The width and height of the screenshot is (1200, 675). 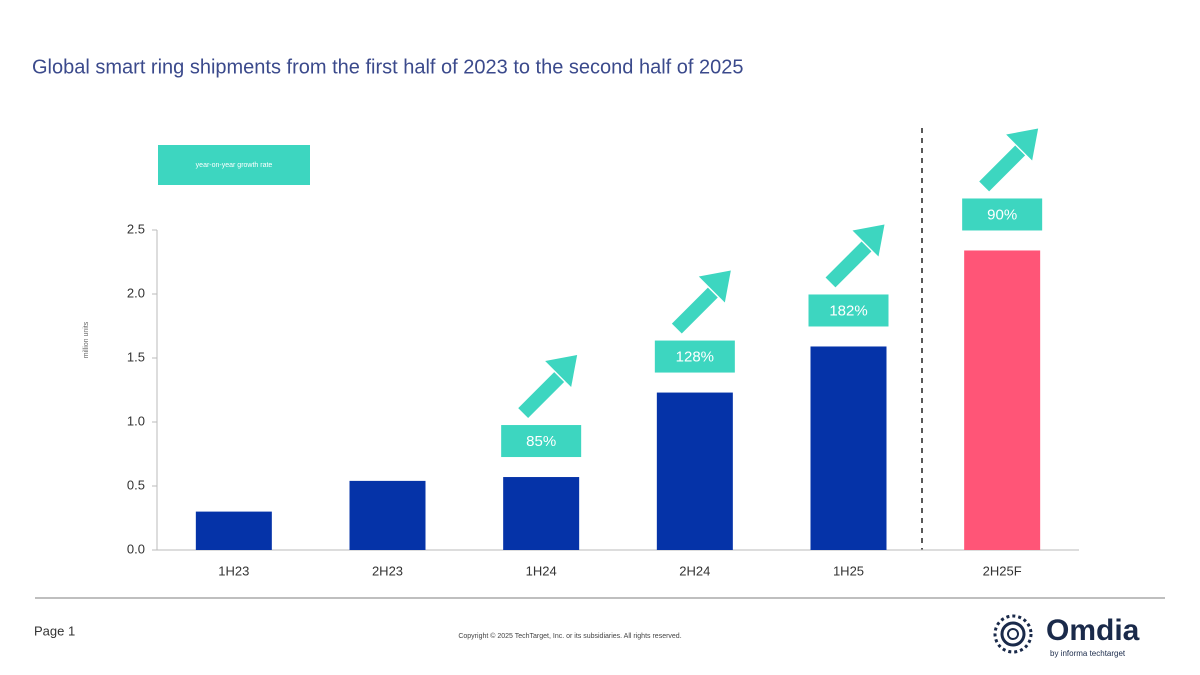 I want to click on legend-label: year-on-year growth rate, so click(x=234, y=165).